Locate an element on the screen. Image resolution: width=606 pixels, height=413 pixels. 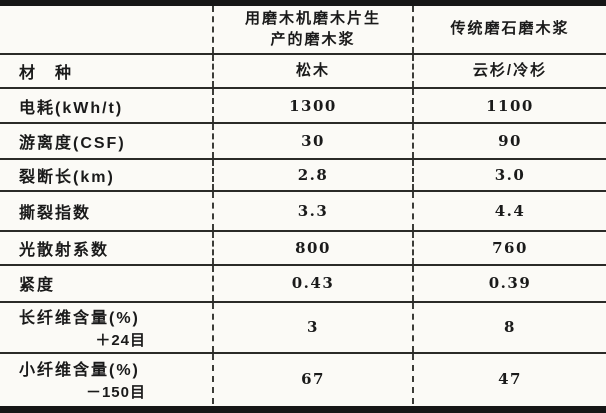
row-label: 光散射系数 is located at coordinates (64, 250).